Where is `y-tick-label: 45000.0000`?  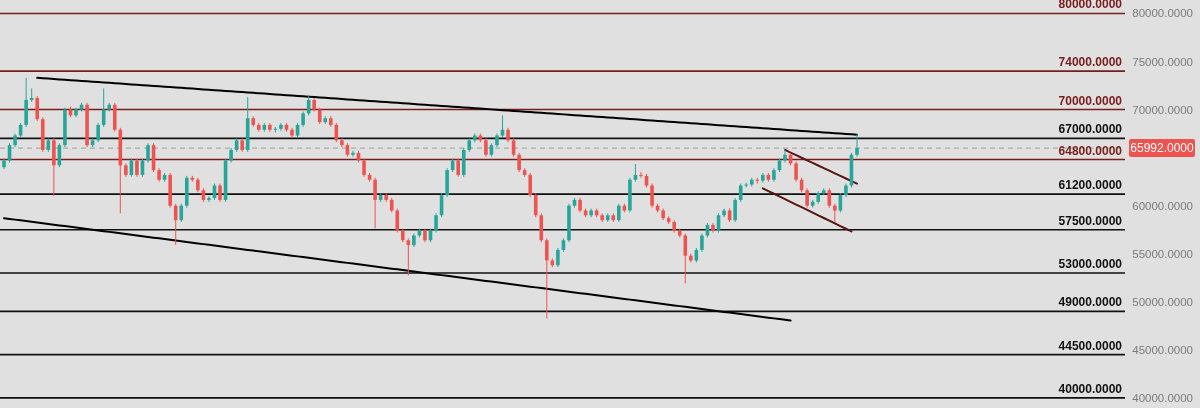 y-tick-label: 45000.0000 is located at coordinates (1162, 349).